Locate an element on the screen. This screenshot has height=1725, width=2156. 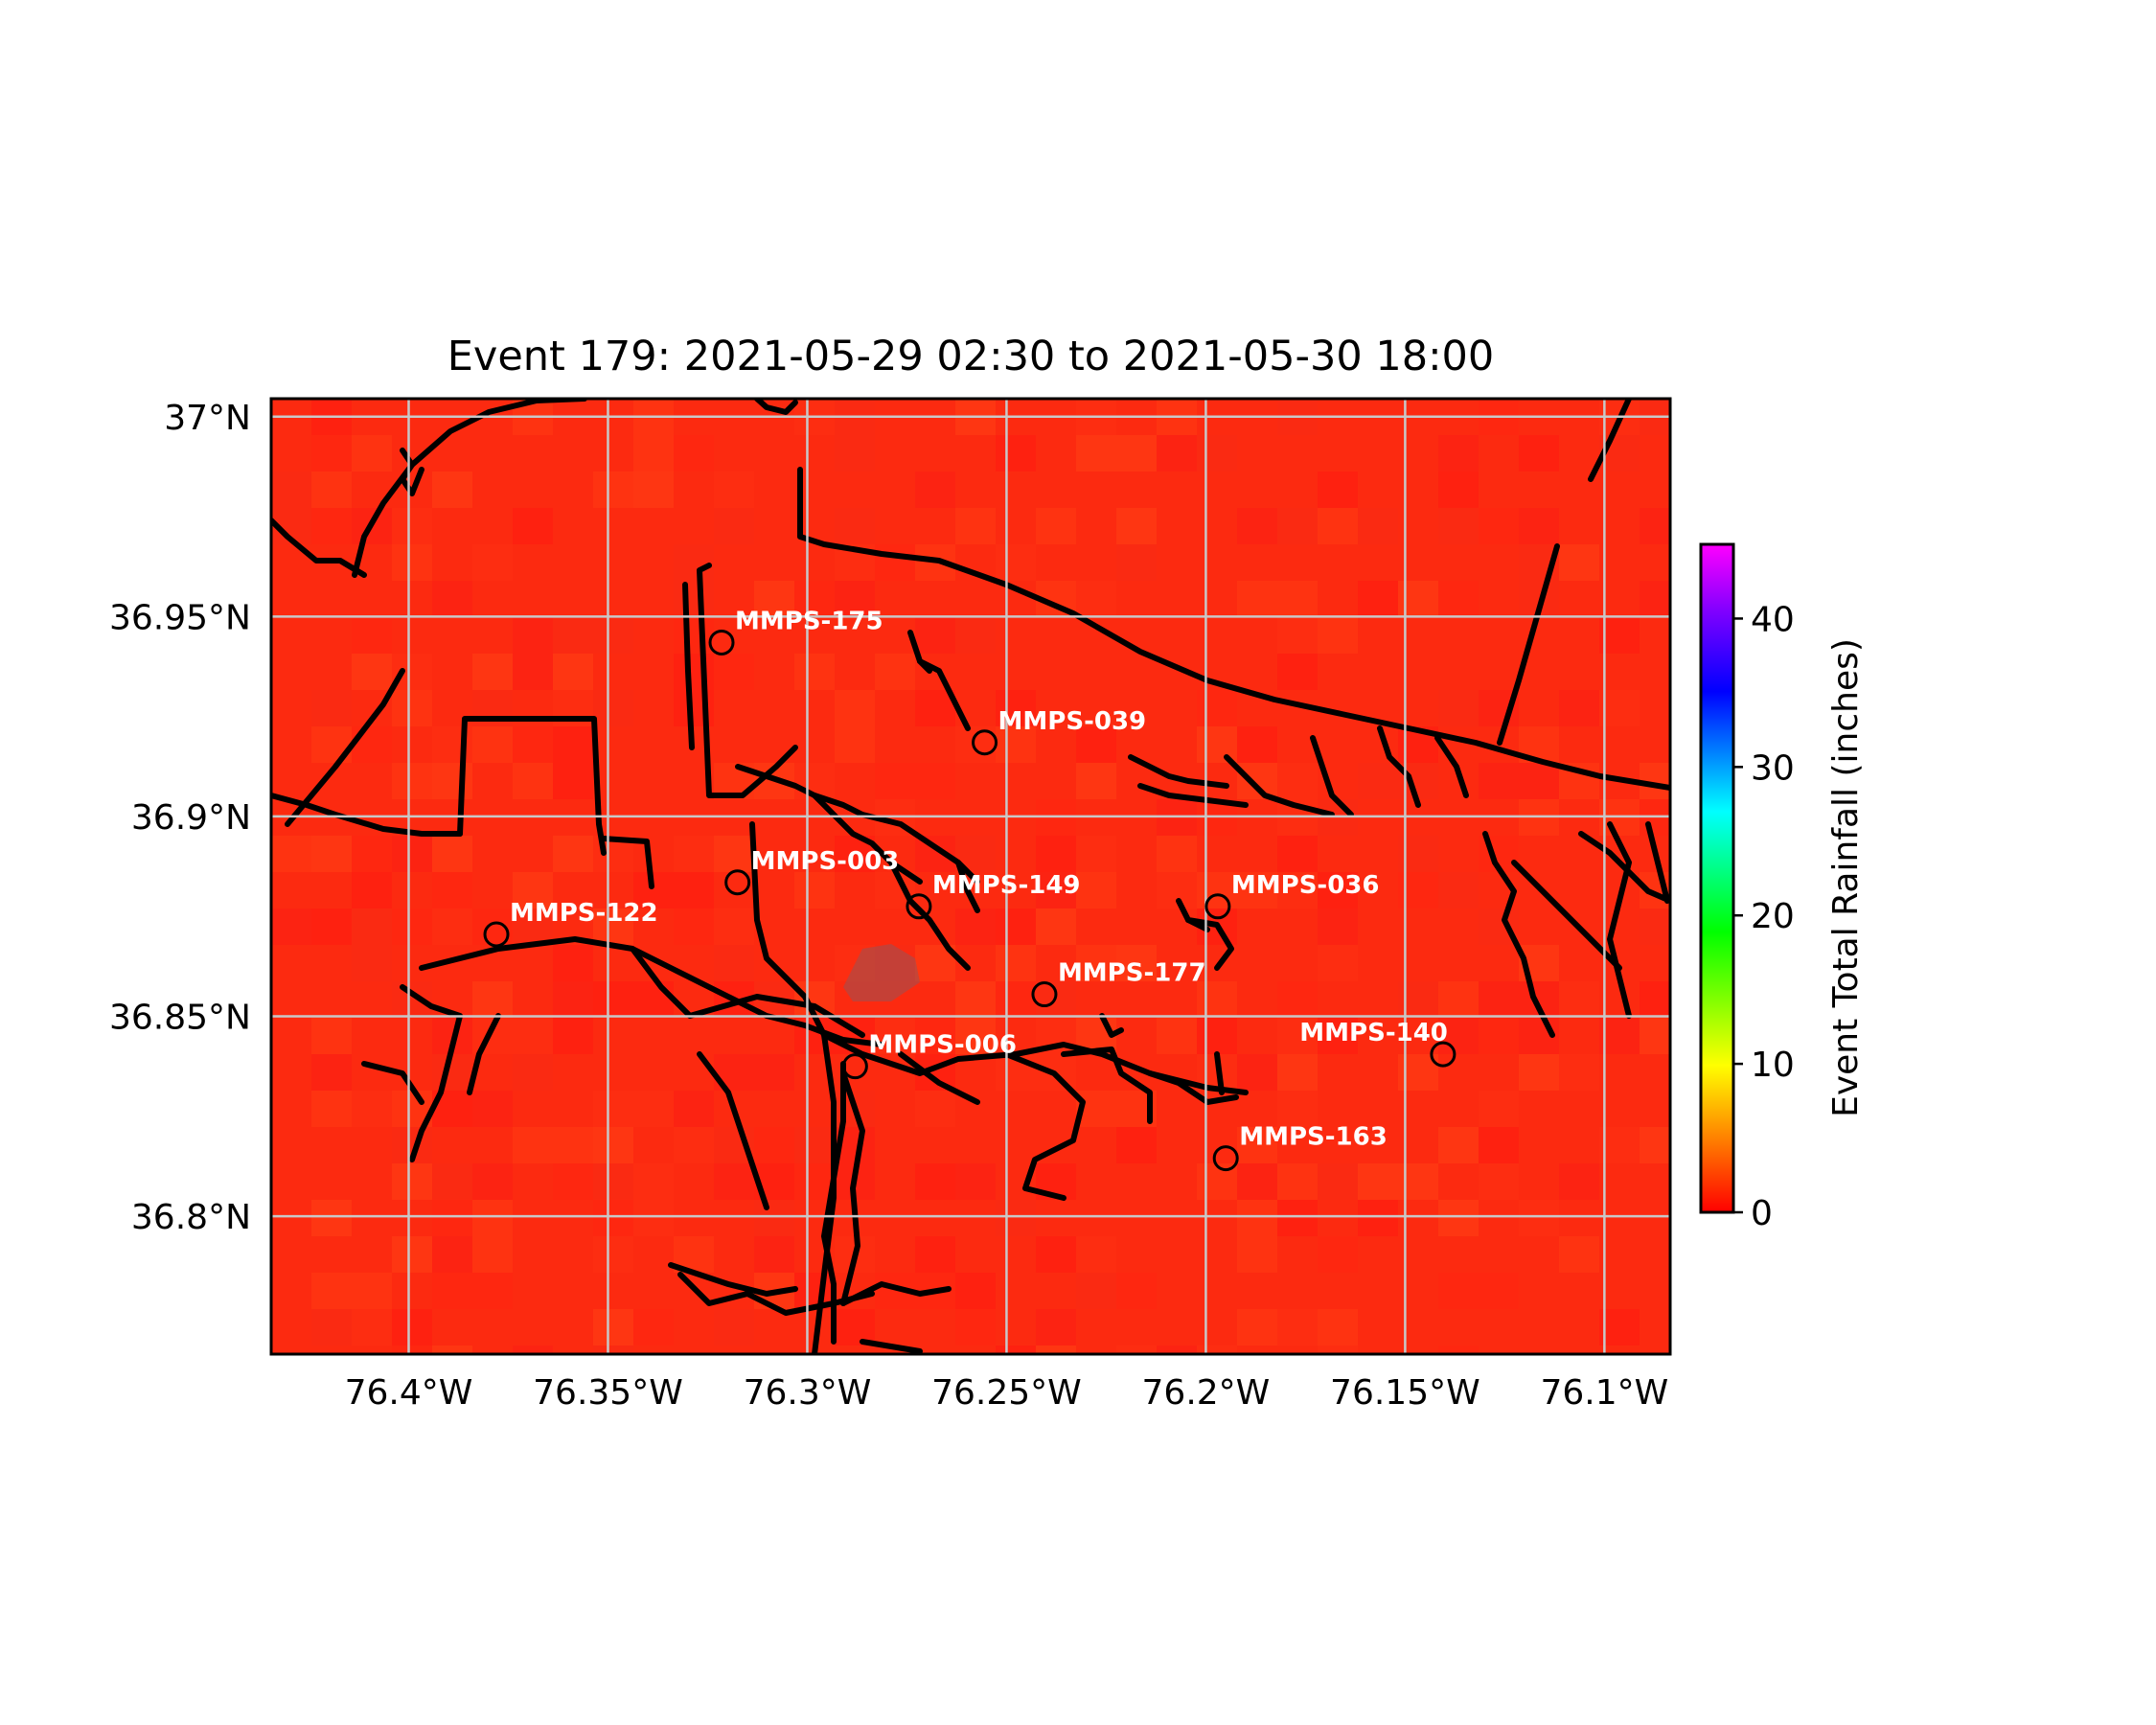
colorbar-tick-label: 40 is located at coordinates (1773, 619).